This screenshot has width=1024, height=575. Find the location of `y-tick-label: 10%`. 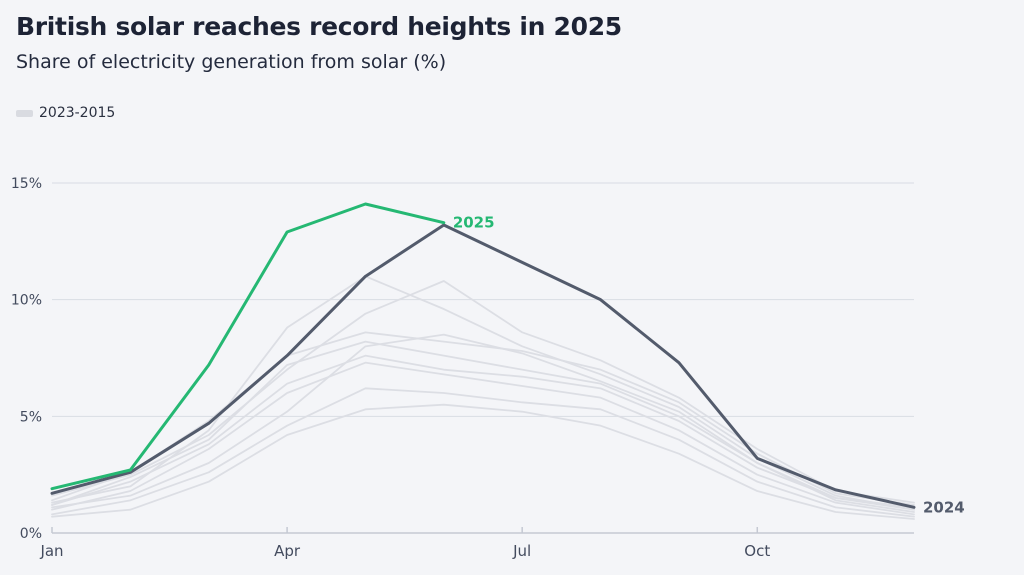

y-tick-label: 10% is located at coordinates (26, 301).